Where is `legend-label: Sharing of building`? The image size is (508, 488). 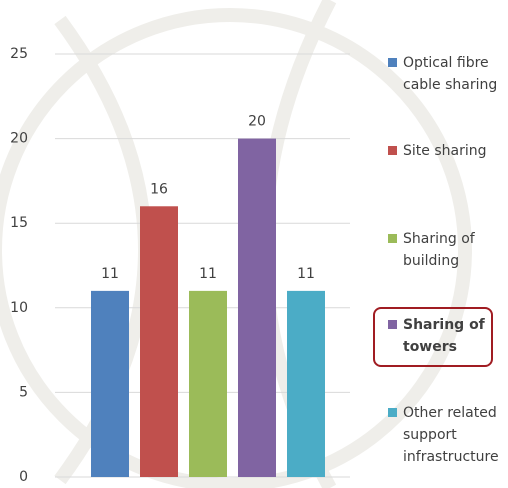
legend-label: Sharing of building is located at coordinates (439, 250).